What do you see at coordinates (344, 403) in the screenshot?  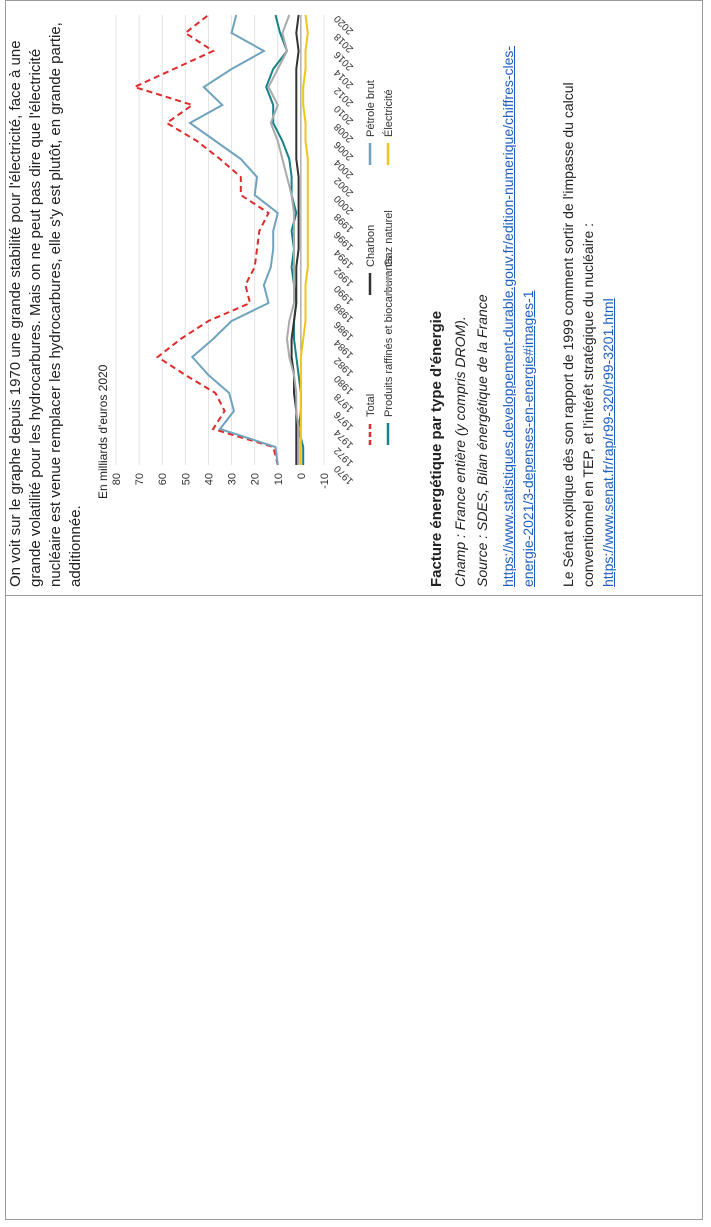 I see `x-tick-label: 1978` at bounding box center [344, 403].